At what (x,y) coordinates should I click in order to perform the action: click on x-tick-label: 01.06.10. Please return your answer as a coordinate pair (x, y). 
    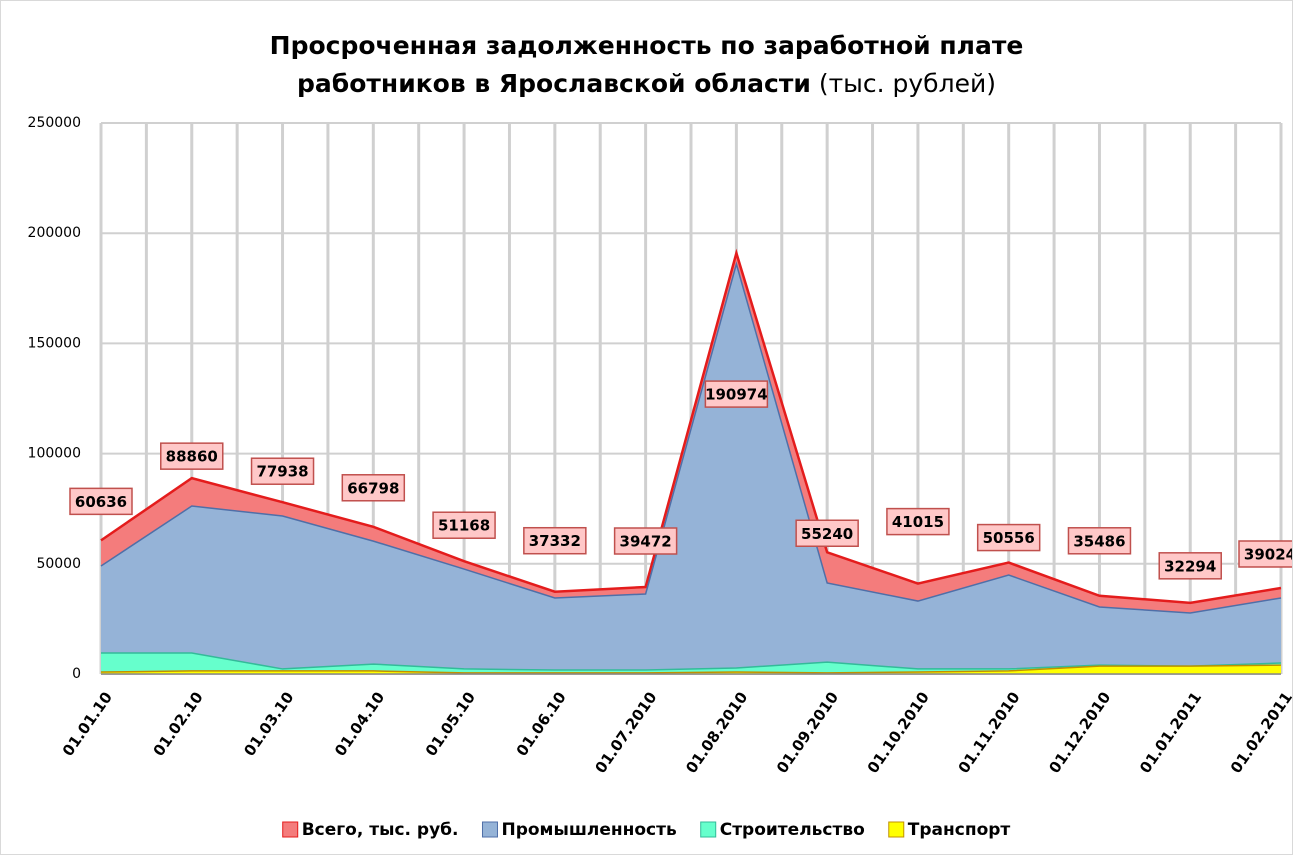
    Looking at the image, I should click on (541, 724).